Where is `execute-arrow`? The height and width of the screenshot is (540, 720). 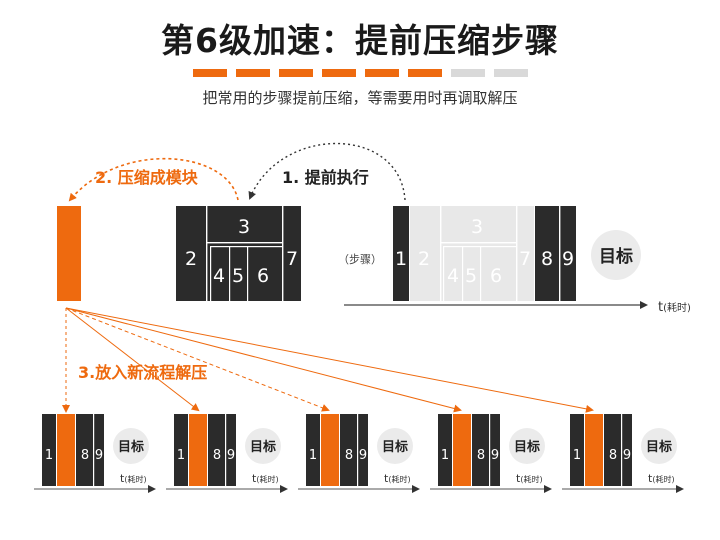
execute-arrow is located at coordinates (327, 171).